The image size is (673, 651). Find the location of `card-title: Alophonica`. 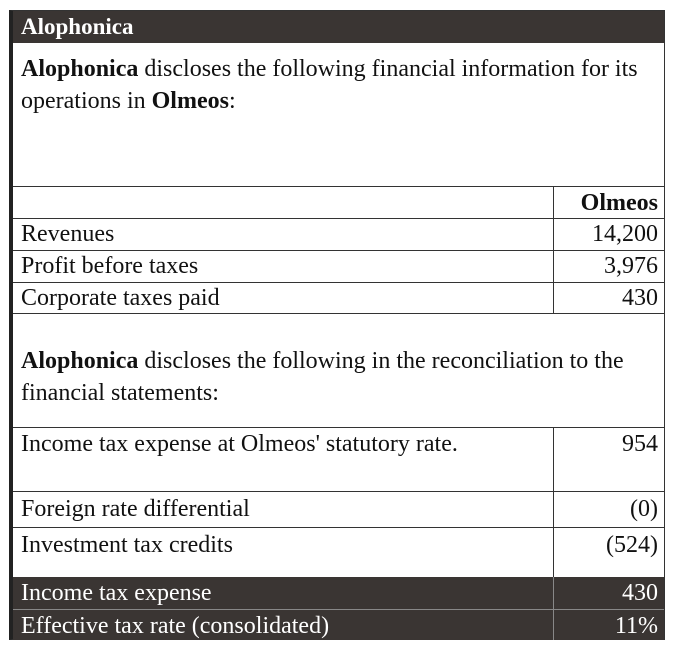

card-title: Alophonica is located at coordinates (338, 27).